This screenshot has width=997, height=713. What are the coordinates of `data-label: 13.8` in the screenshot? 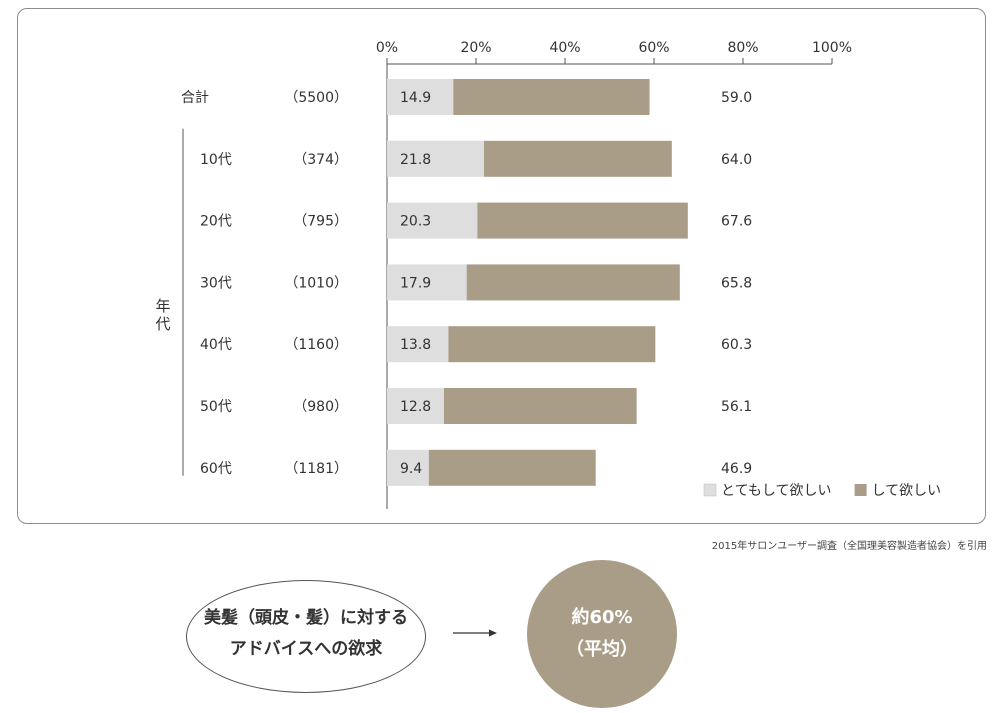 It's located at (415, 345).